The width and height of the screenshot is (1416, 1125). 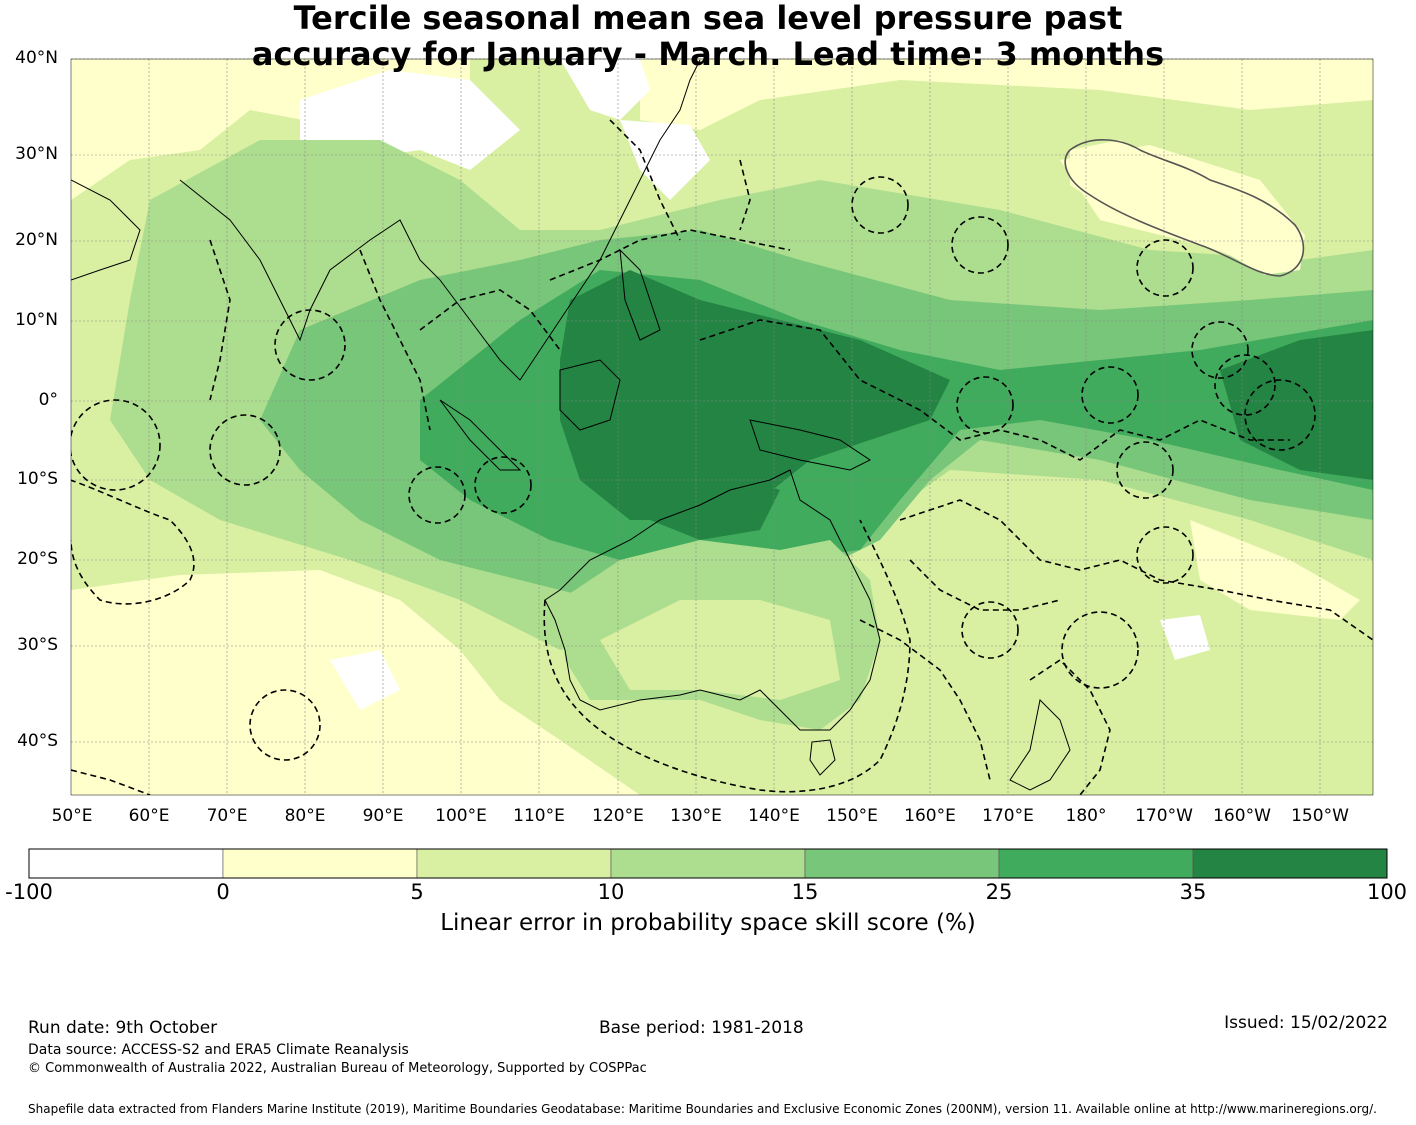 I want to click on arabia-coast, so click(x=106, y=230).